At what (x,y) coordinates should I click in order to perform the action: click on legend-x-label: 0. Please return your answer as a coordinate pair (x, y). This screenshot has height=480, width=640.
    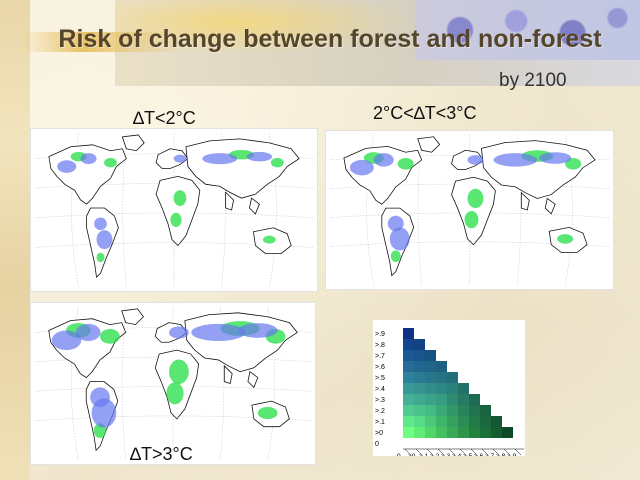
    Looking at the image, I should click on (399, 454).